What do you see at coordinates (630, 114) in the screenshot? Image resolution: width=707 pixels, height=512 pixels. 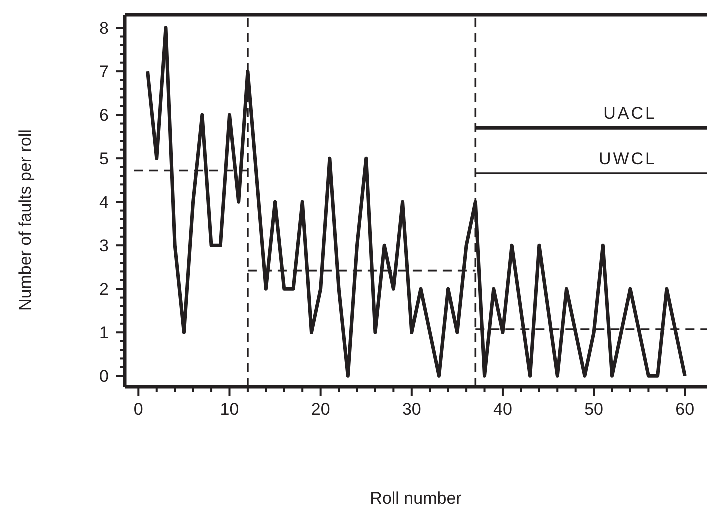 I see `series-label: UACL` at bounding box center [630, 114].